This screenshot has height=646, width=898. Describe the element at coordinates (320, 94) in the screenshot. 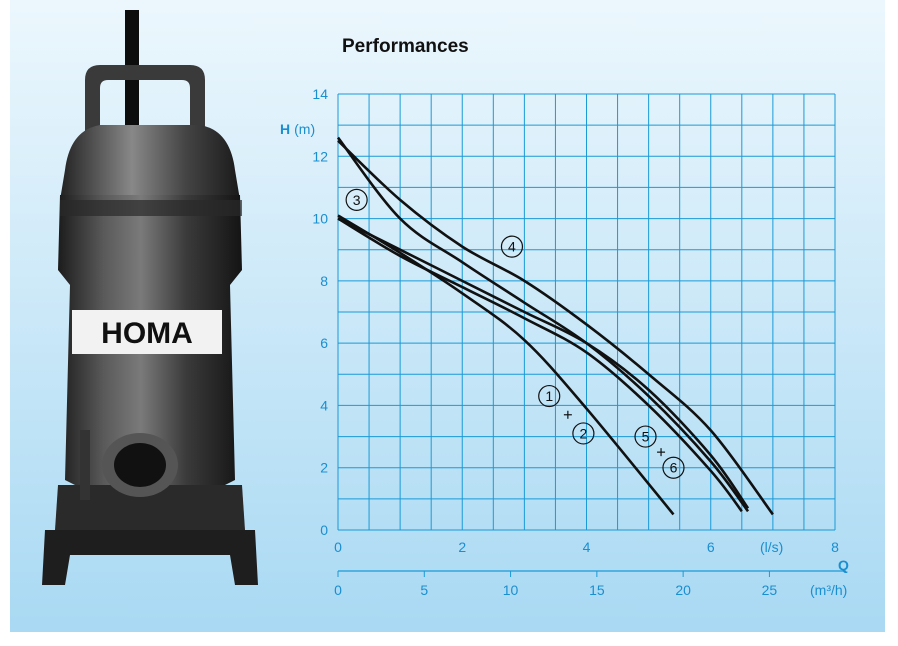

I see `y-tick-label: 14` at that location.